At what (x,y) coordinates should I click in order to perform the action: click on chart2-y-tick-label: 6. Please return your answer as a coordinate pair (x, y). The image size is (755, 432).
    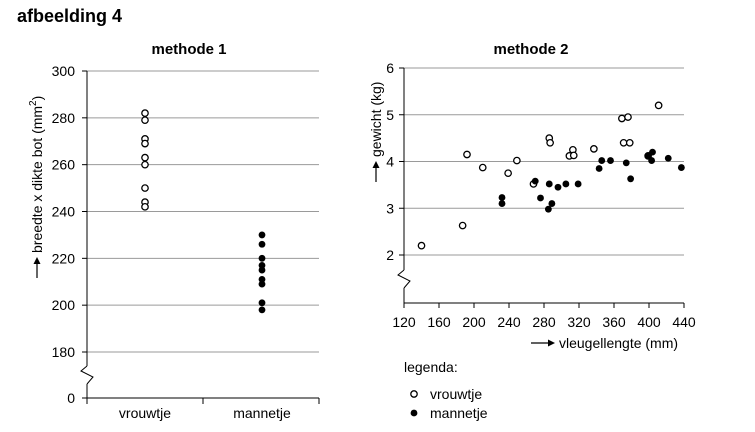
    Looking at the image, I should click on (390, 68).